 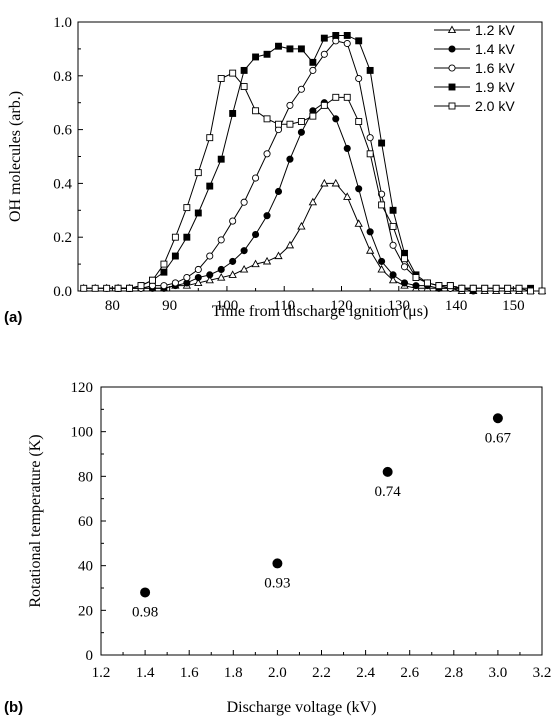 I want to click on x-tick-label: 2.2, so click(x=321, y=673).